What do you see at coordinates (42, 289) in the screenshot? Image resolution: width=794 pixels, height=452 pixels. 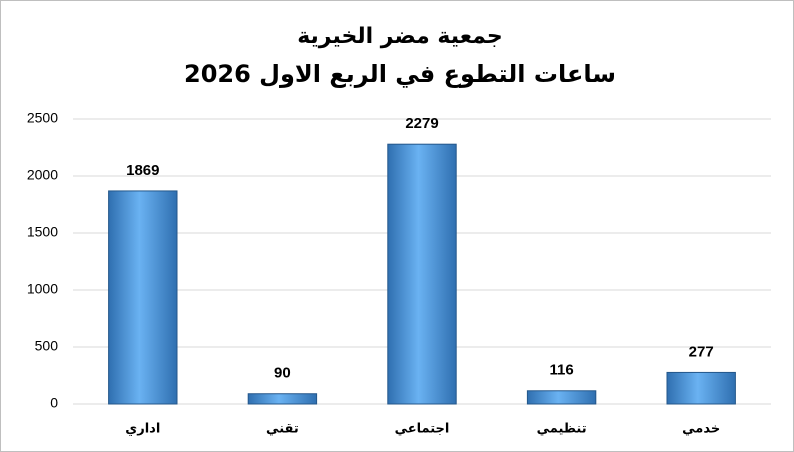 I see `y-tick-label: 1000` at bounding box center [42, 289].